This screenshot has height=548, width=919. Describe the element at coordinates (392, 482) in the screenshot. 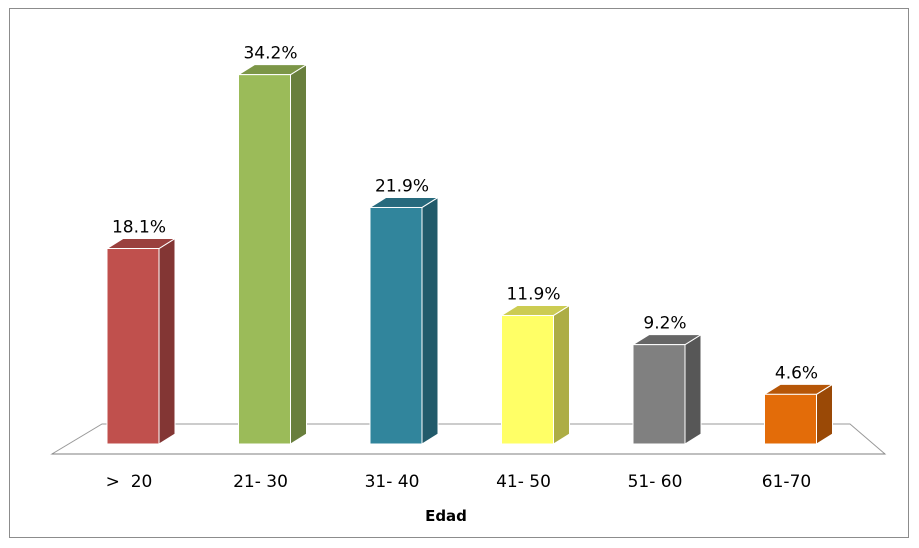

I see `x-tick-label: 31- 40` at that location.